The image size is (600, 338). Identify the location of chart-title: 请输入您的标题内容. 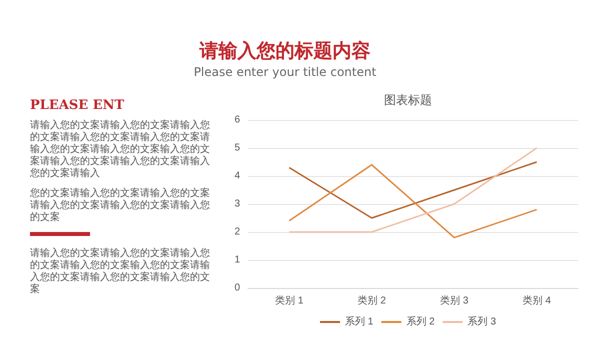
(285, 51).